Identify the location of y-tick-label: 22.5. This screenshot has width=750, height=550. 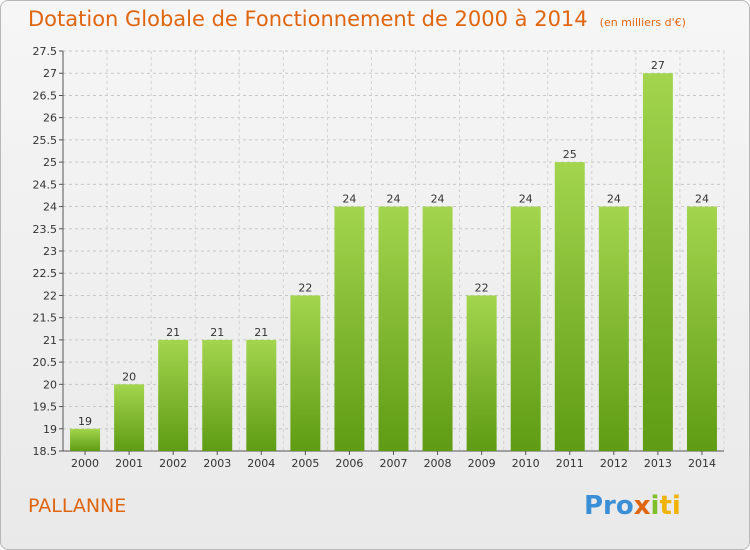
(45, 273).